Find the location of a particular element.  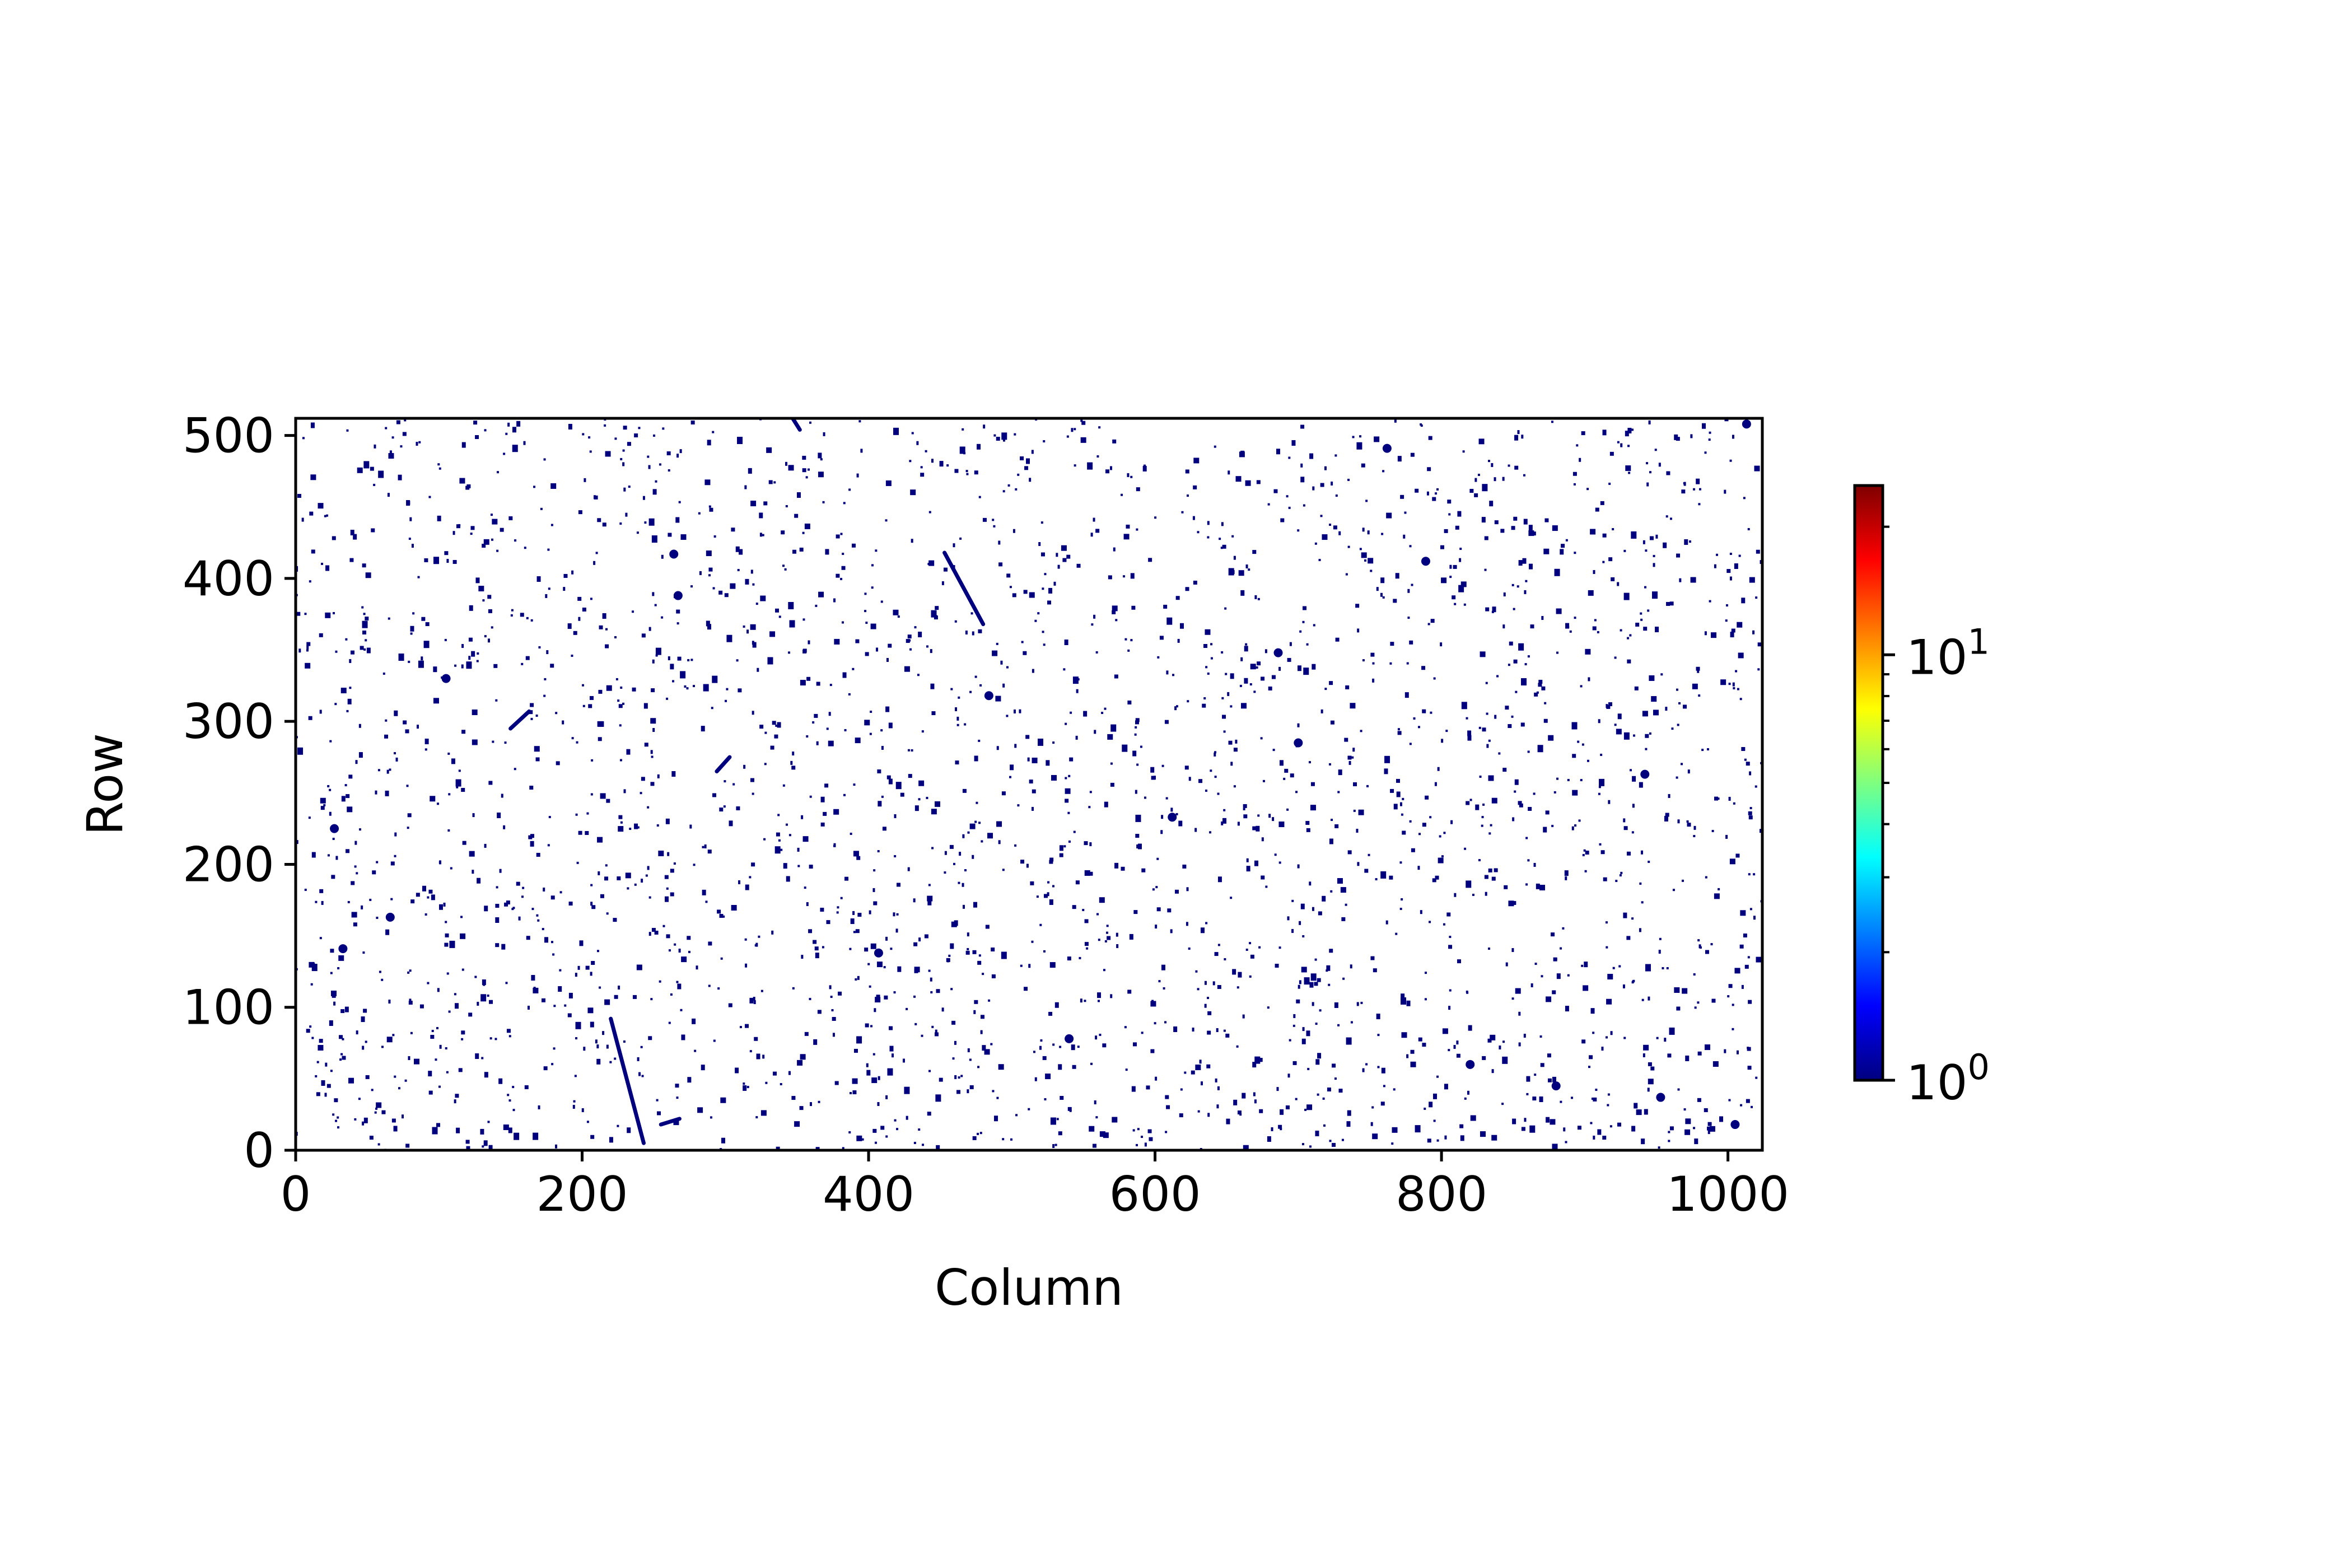

hit-blob is located at coordinates (1387, 449).